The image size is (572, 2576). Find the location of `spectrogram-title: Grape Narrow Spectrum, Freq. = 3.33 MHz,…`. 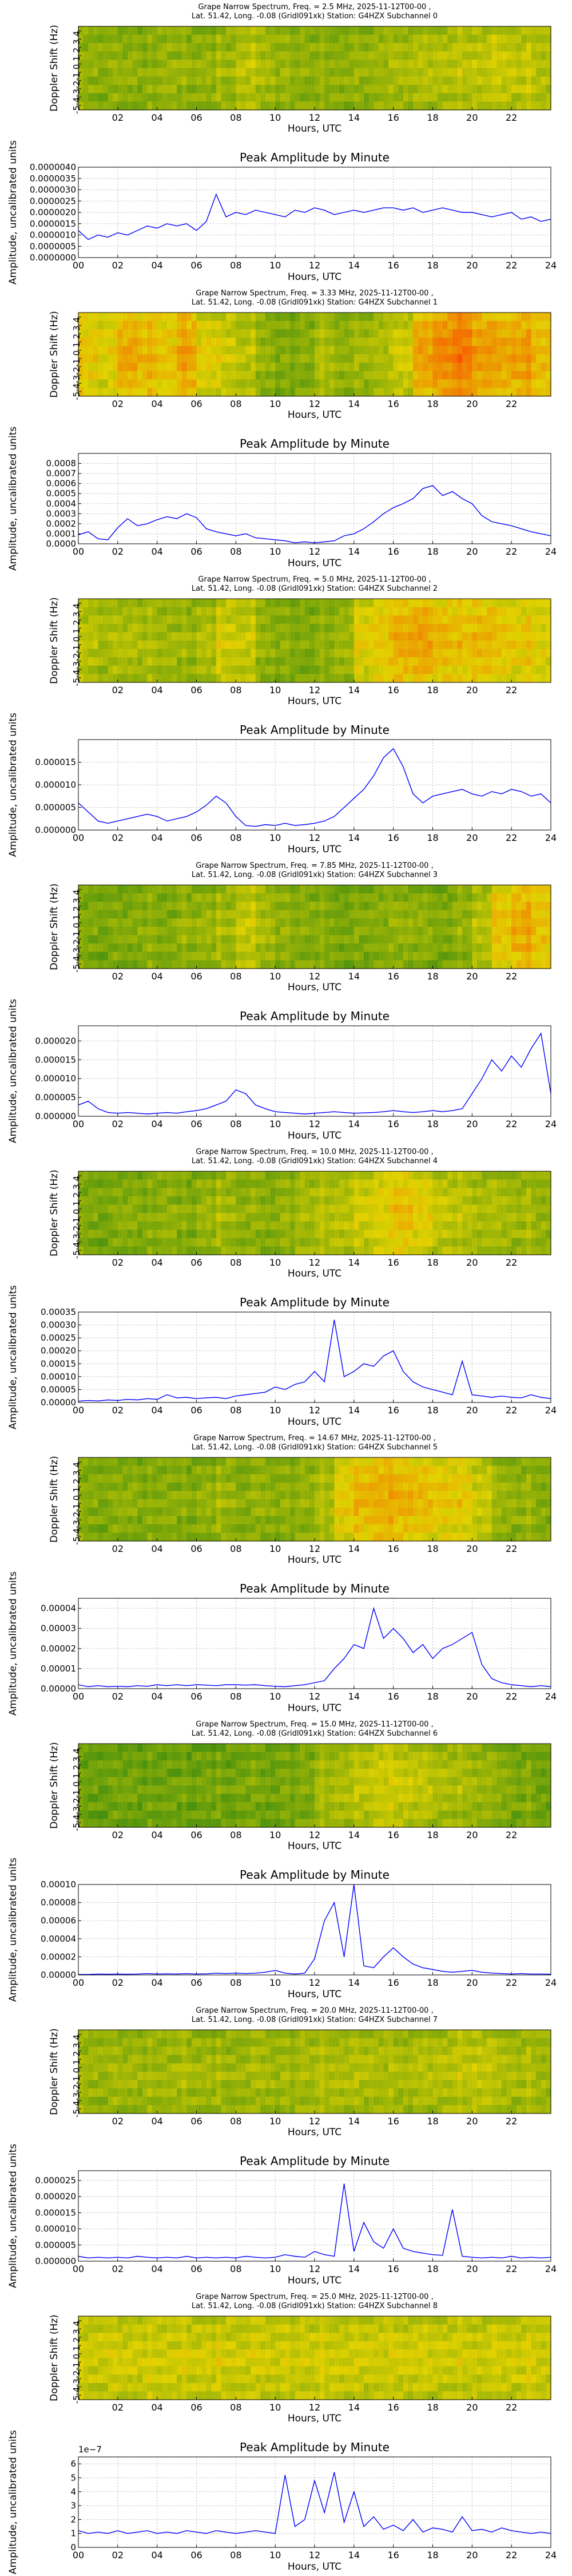

spectrogram-title: Grape Narrow Spectrum, Freq. = 3.33 MHz,… is located at coordinates (314, 293).